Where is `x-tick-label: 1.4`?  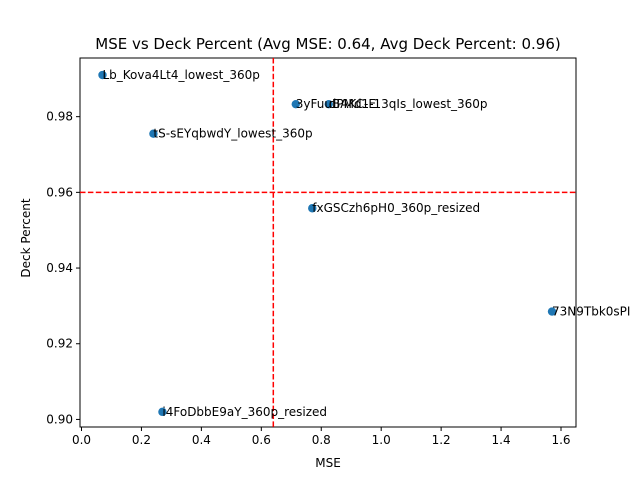 x-tick-label: 1.4 is located at coordinates (501, 440).